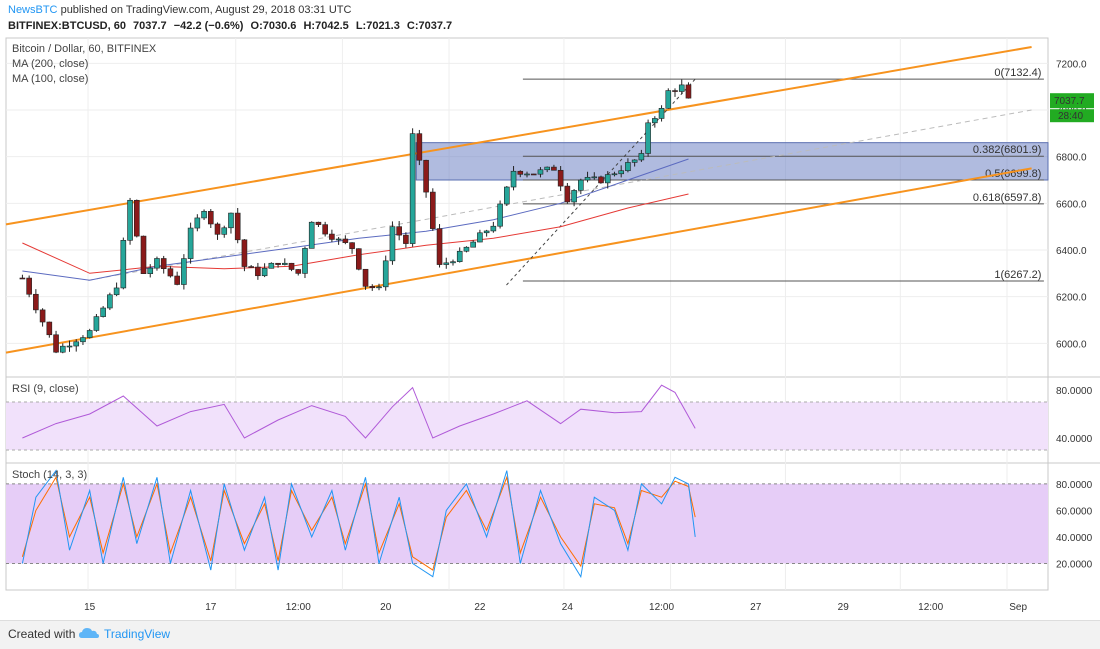 The image size is (1100, 649). Describe the element at coordinates (1074, 439) in the screenshot. I see `rsi-tick-label: 40.0000` at that location.